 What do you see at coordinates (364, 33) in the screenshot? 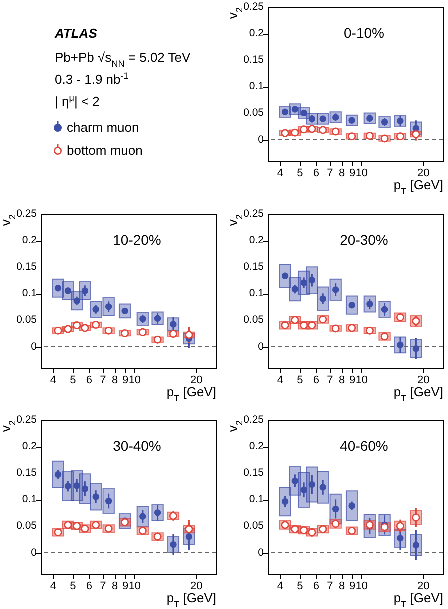
I see `text: 0-10%` at bounding box center [364, 33].